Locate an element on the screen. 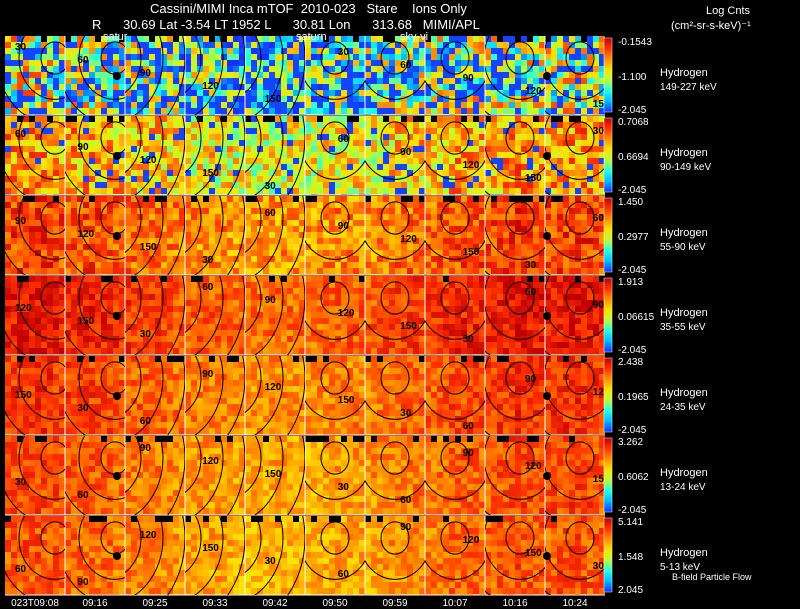 The height and width of the screenshot is (609, 800). colorbar-mid-label: -1.100 is located at coordinates (632, 77).